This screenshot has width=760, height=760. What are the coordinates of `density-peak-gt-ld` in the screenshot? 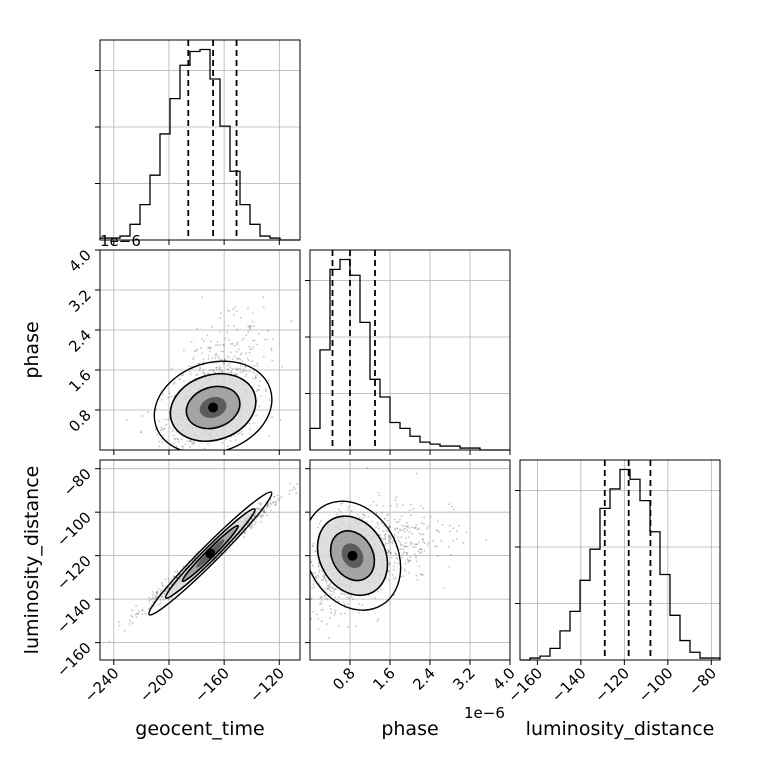 It's located at (210, 553).